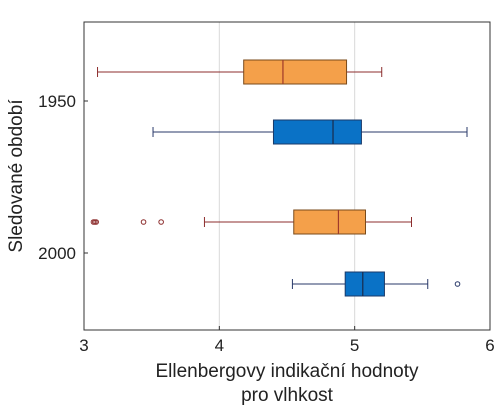  Describe the element at coordinates (57, 101) in the screenshot. I see `y-tick-label: 1950` at that location.